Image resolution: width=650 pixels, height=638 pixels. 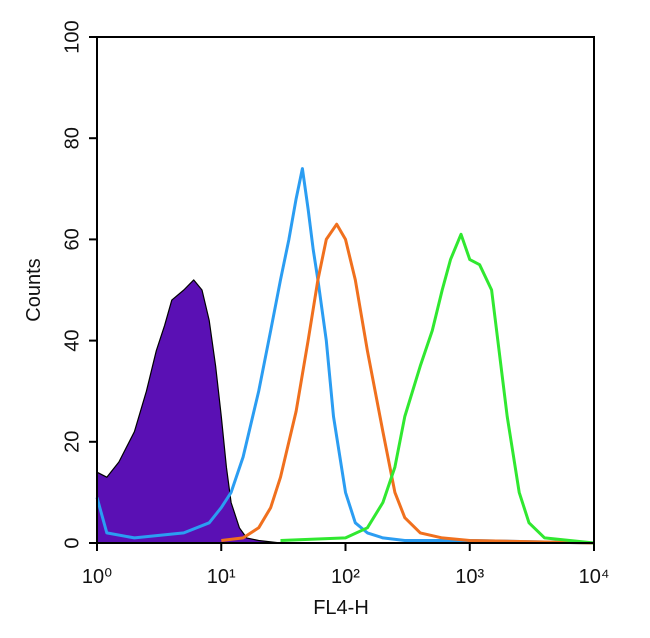 What do you see at coordinates (345, 577) in the screenshot?
I see `x-tick-label: 10²` at bounding box center [345, 577].